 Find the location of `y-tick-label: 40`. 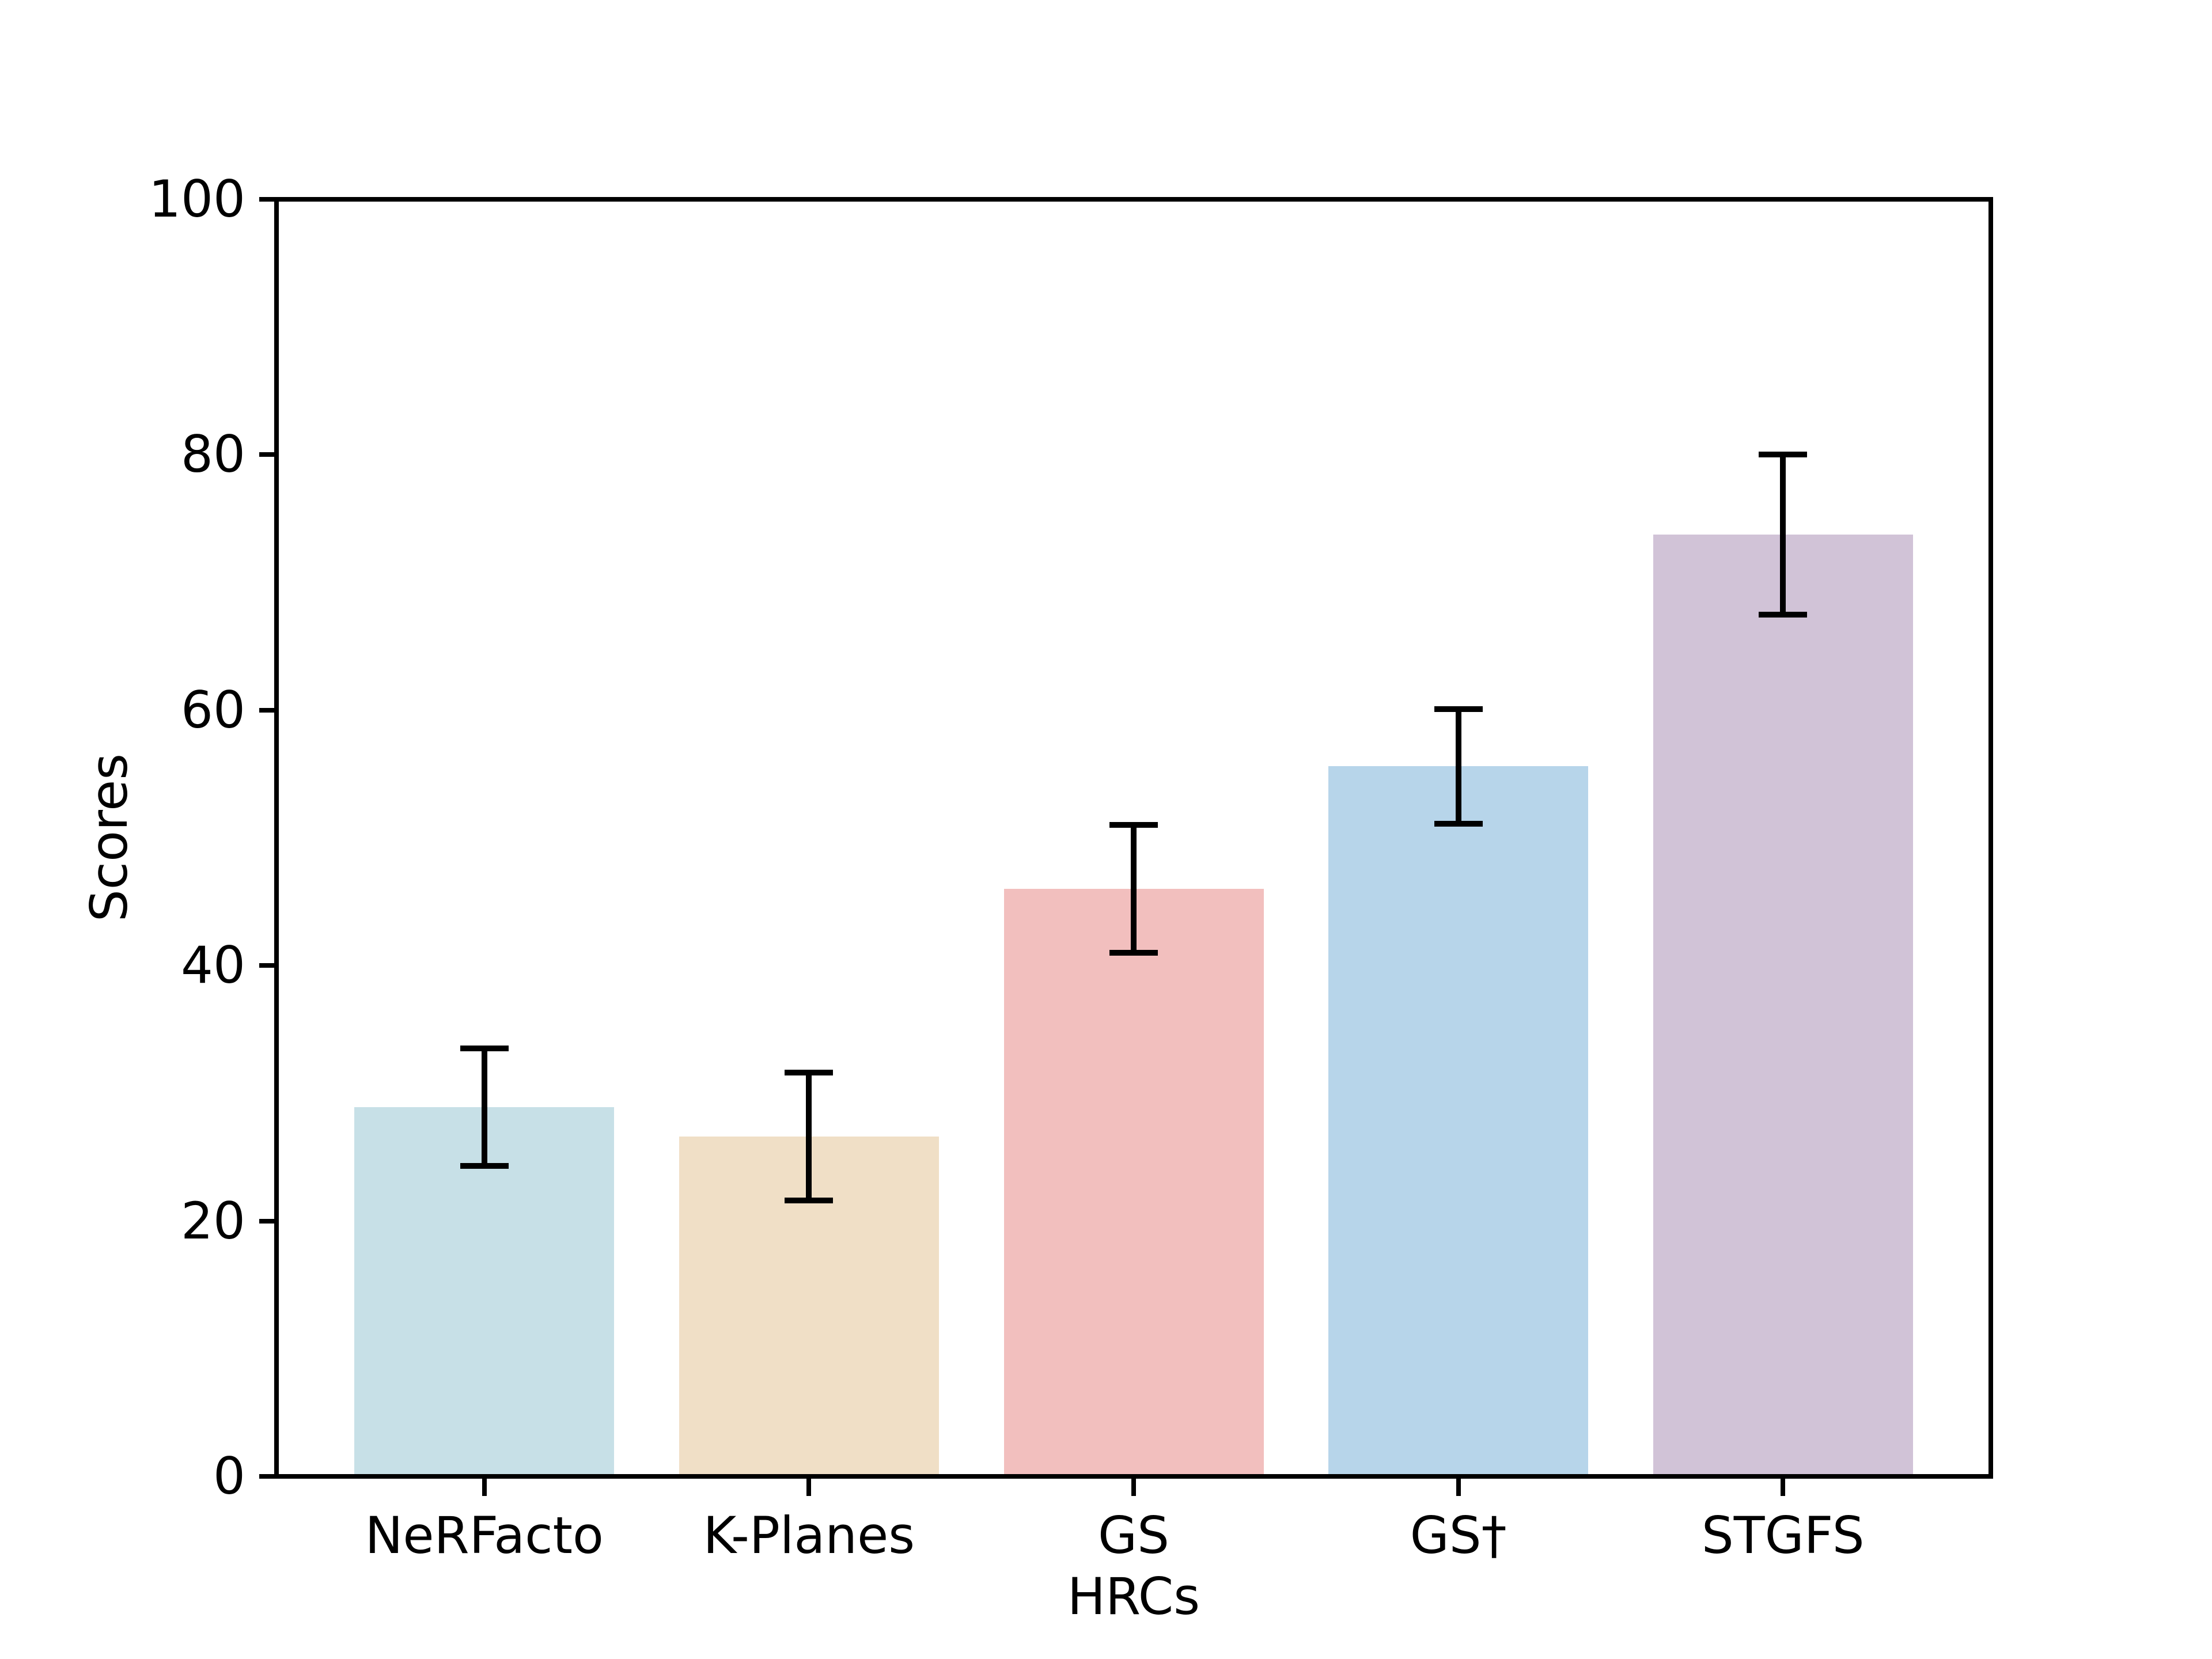

y-tick-label: 40 is located at coordinates (213, 965).